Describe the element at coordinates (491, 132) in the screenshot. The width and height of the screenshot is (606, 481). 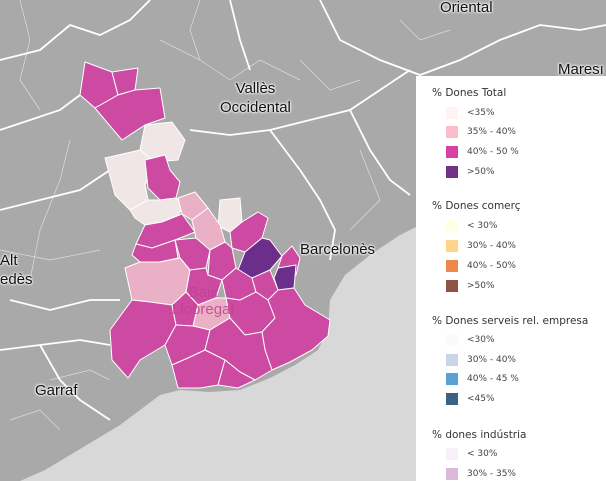
I see `legend-item-label: 35% - 40%` at that location.